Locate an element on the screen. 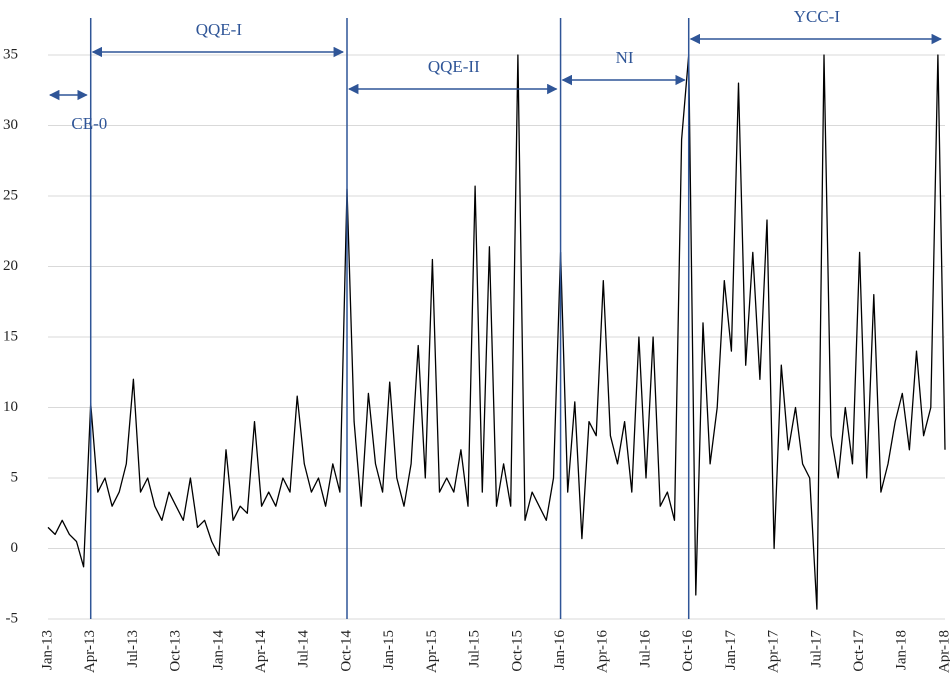 The image size is (950, 697). x-tick-label: Jul-16 is located at coordinates (645, 649).